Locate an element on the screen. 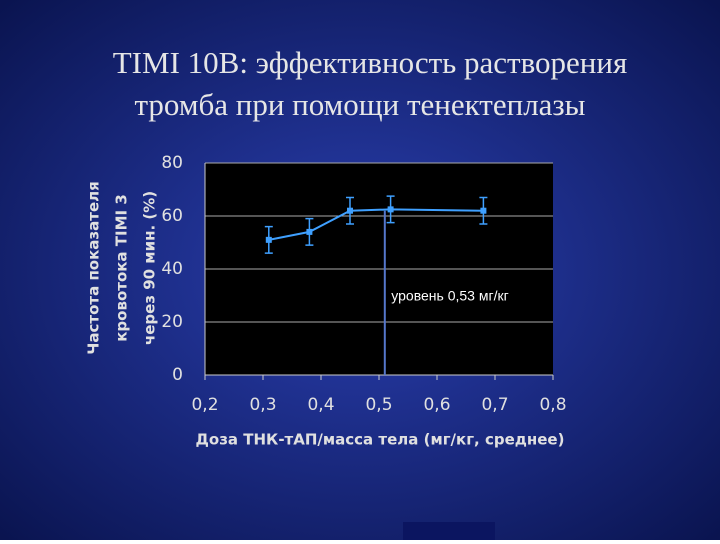 The image size is (720, 544). y-tick-label: 40 is located at coordinates (172, 269).